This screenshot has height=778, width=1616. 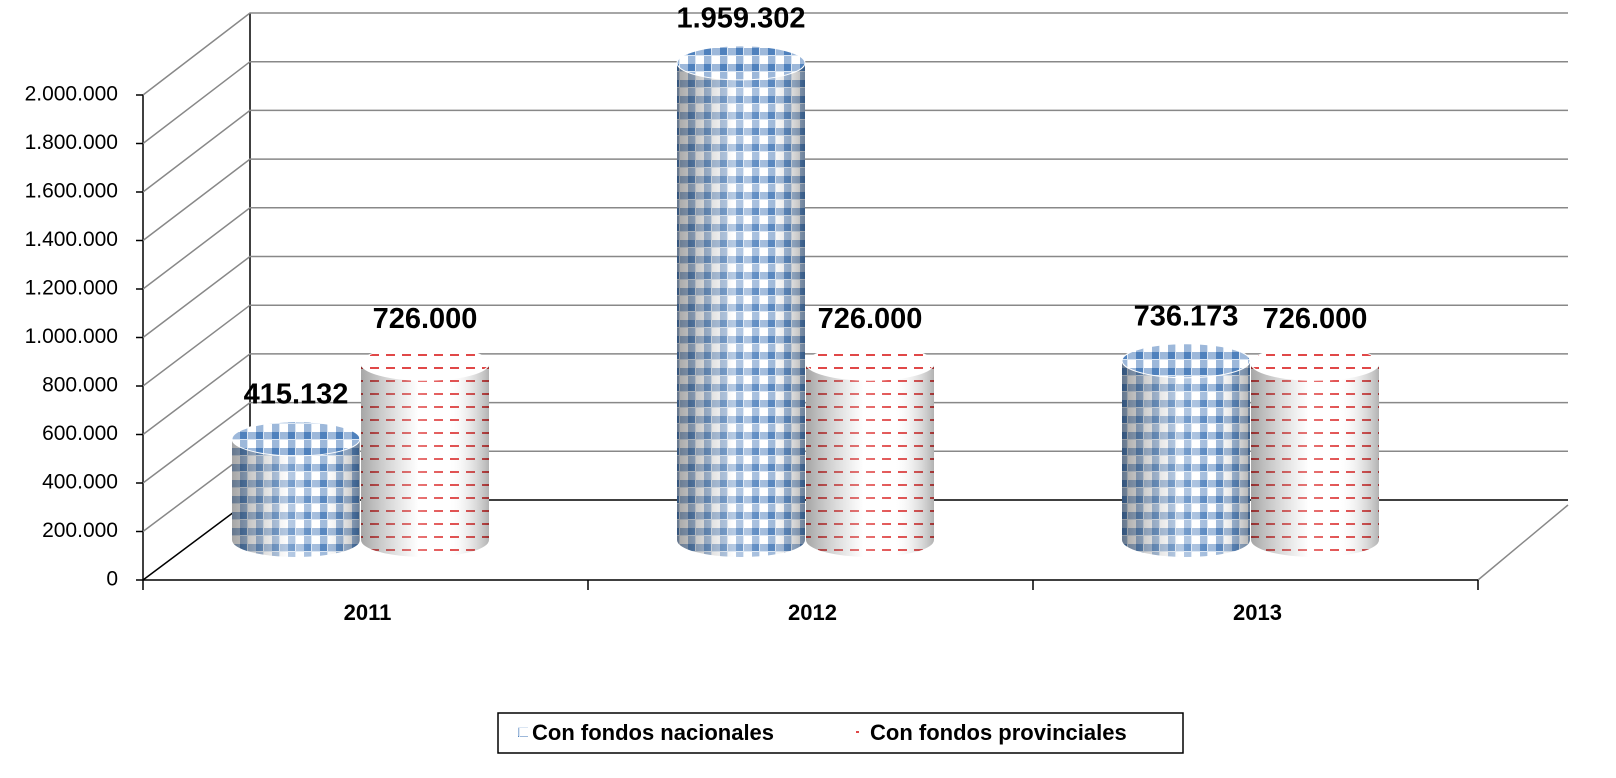 I want to click on y-tick-label: 0, so click(x=112, y=579).